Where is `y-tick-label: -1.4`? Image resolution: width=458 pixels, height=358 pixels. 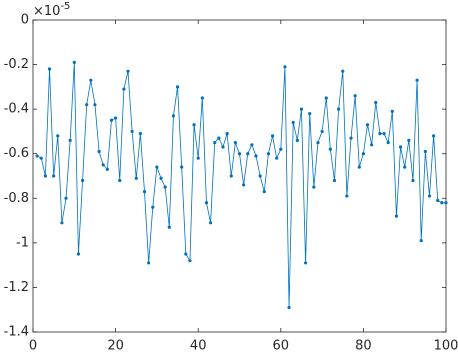
y-tick-label: -1.4 is located at coordinates (16, 332).